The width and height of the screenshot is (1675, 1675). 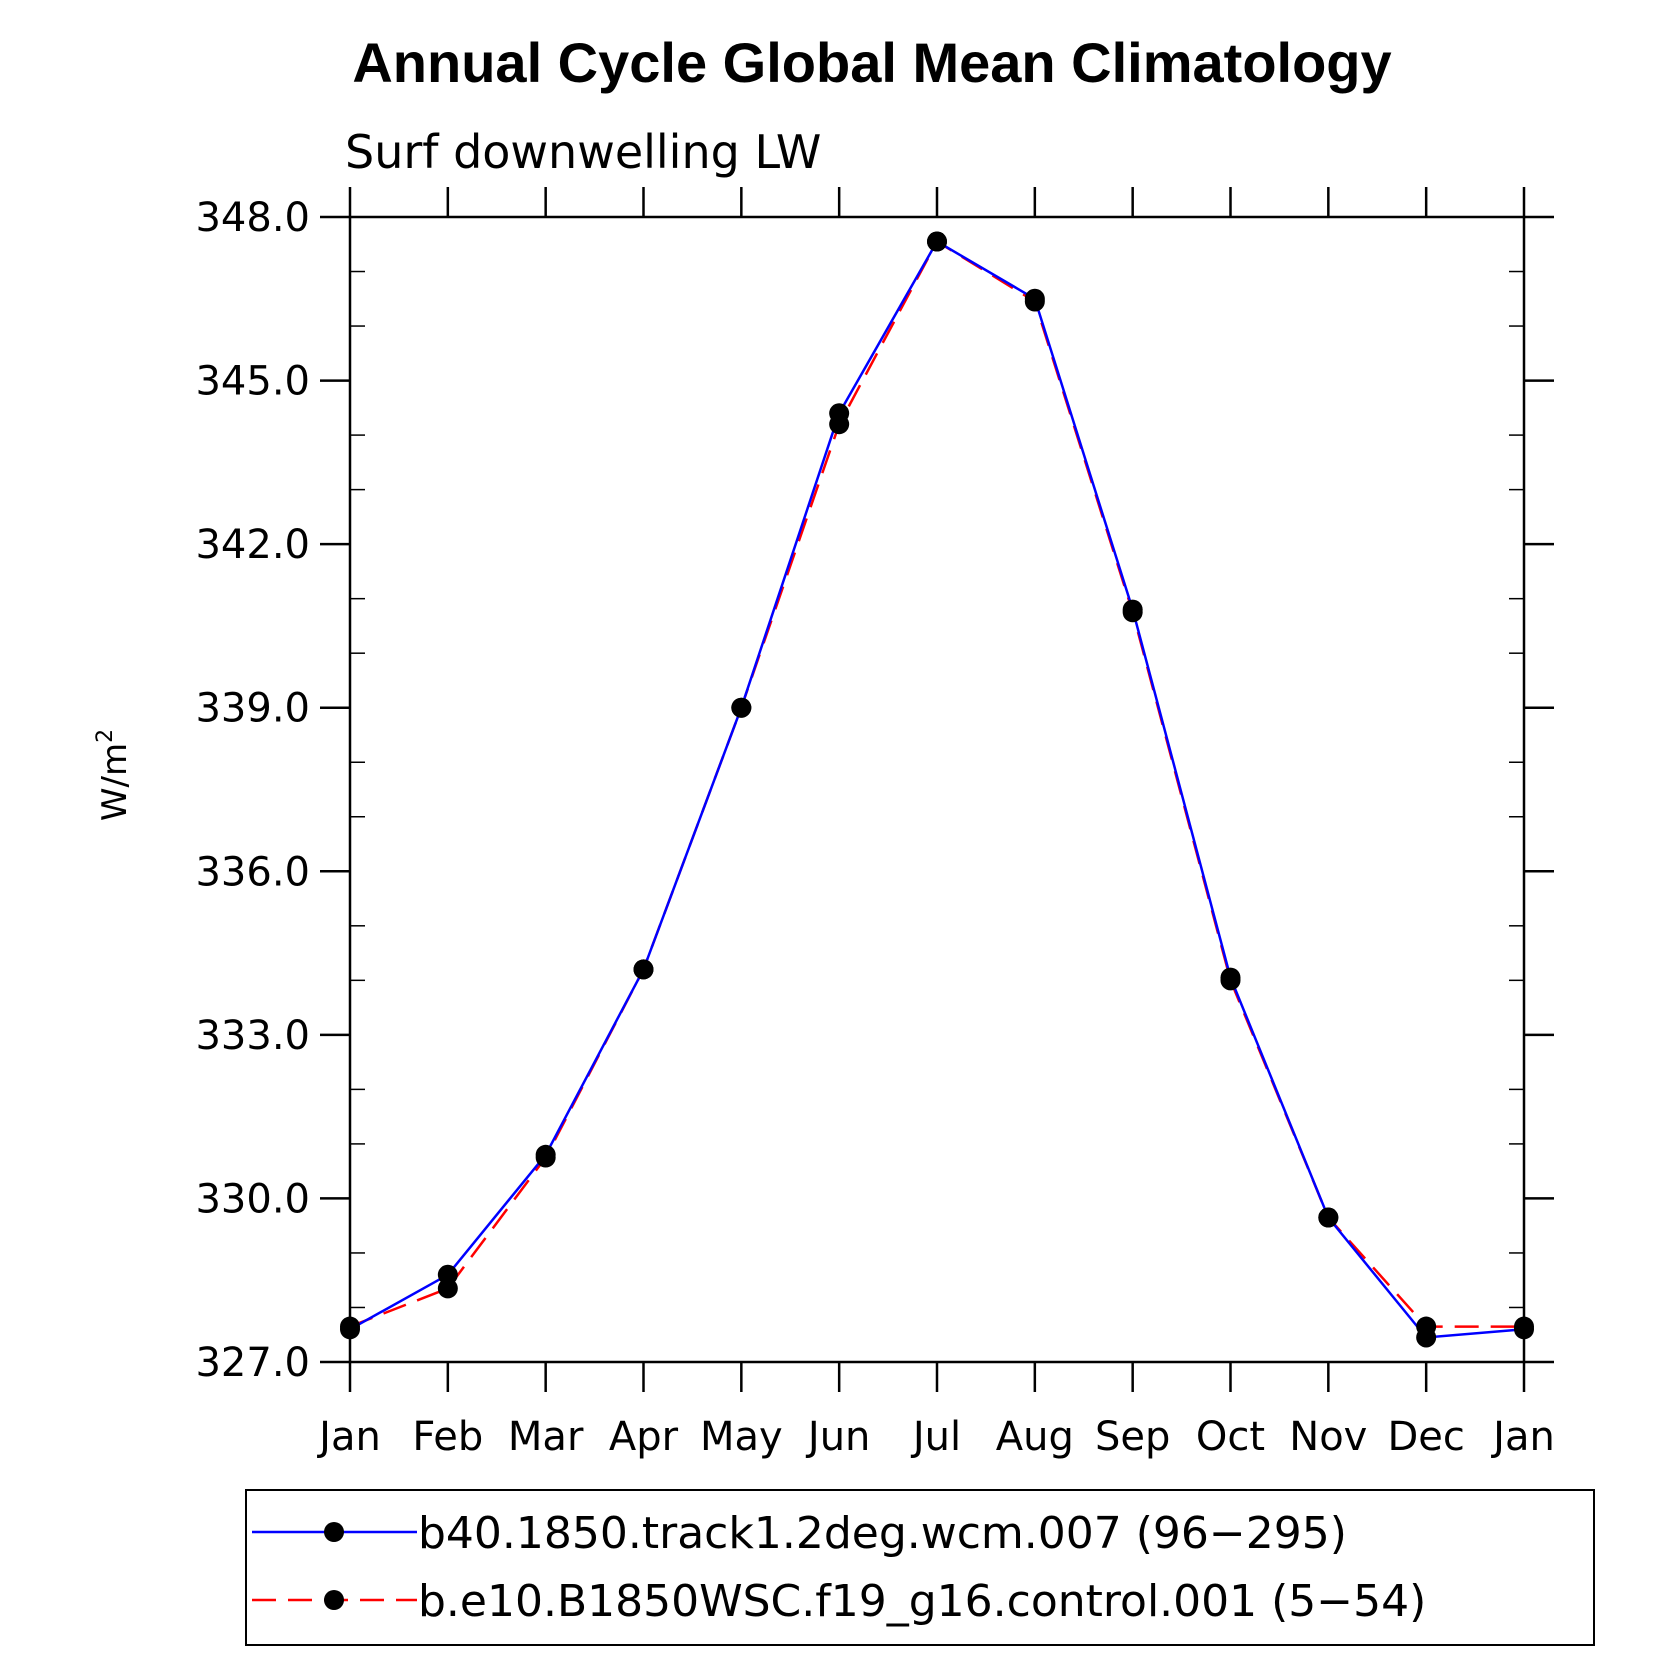 I want to click on y-tick-label: 336.0, so click(x=252, y=872).